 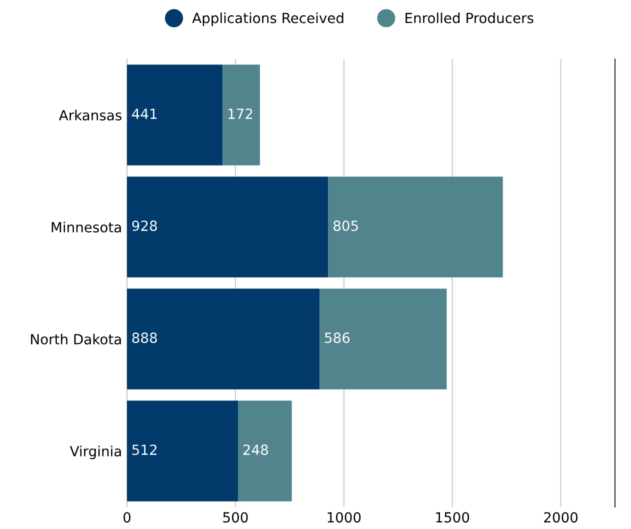 I want to click on y-tick-label: North Dakota, so click(x=76, y=339).